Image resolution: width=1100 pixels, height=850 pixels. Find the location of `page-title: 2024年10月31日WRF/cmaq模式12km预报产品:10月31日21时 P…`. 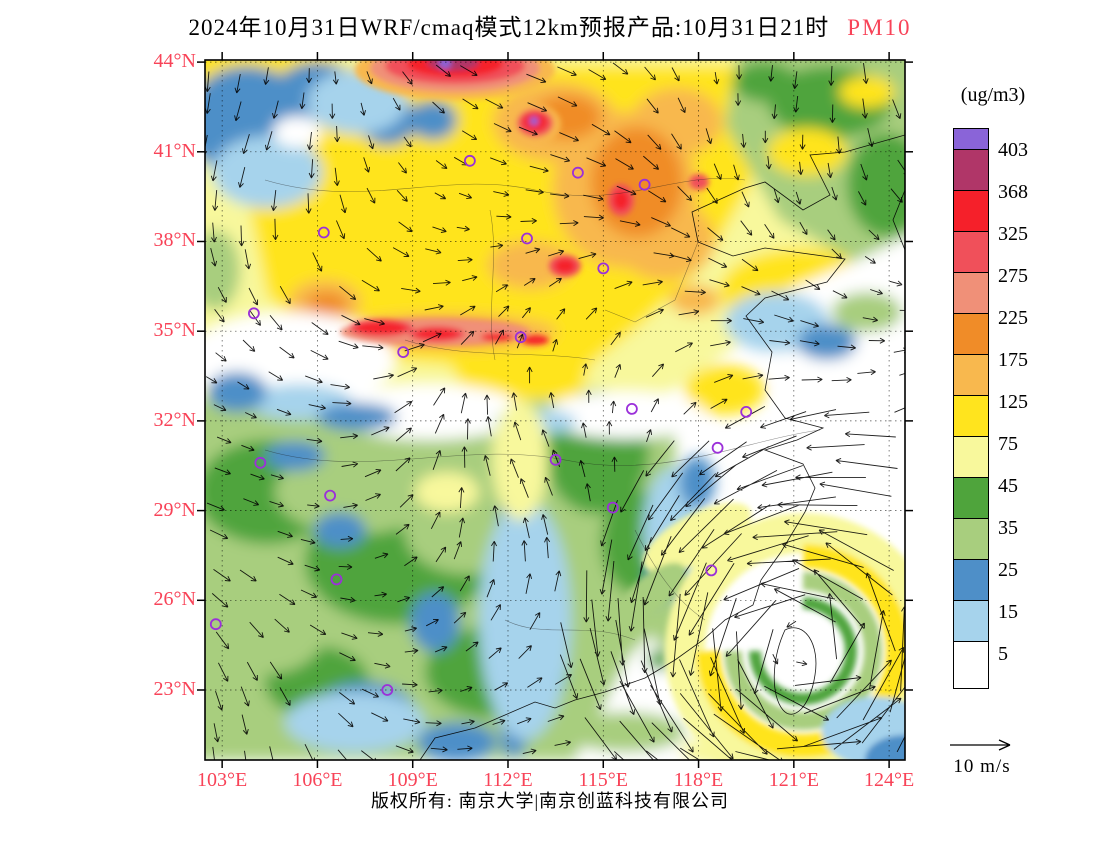

page-title: 2024年10月31日WRF/cmaq模式12km预报产品:10月31日21时 P… is located at coordinates (550, 25).